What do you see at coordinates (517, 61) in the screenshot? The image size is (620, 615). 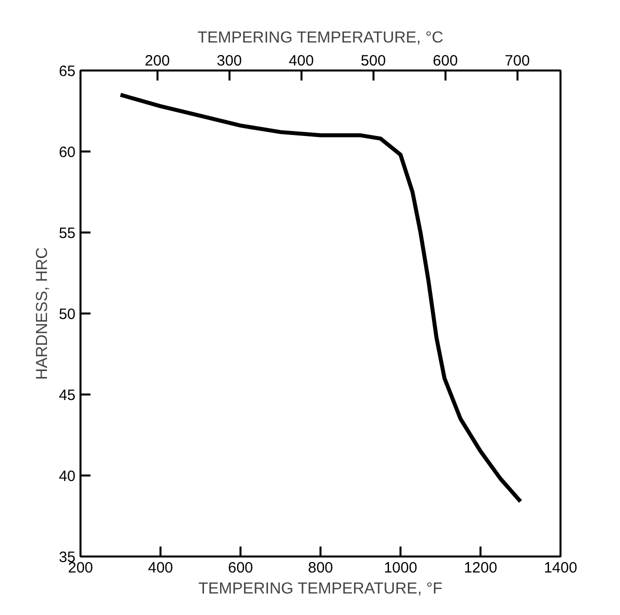 I see `x2-tick-label: 700` at bounding box center [517, 61].